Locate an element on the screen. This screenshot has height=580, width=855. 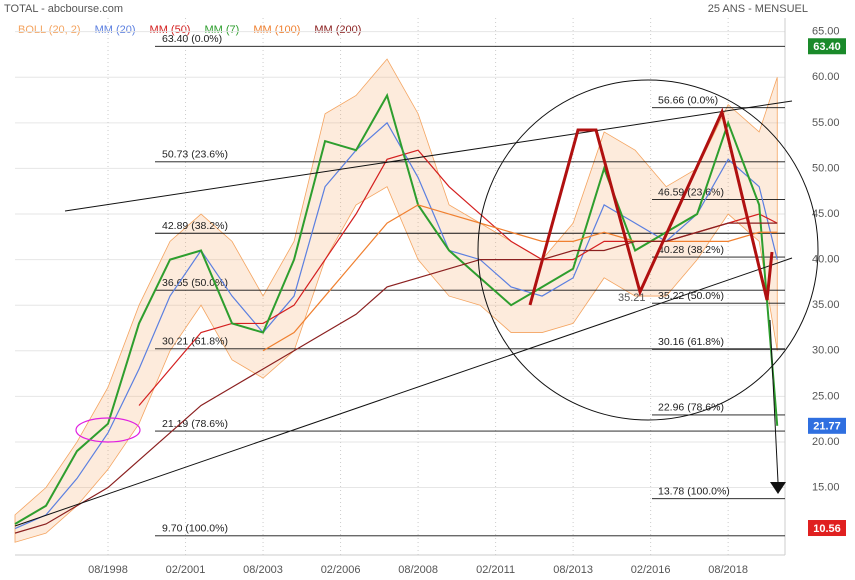
price-tag-label: 21.77 is located at coordinates (827, 427).